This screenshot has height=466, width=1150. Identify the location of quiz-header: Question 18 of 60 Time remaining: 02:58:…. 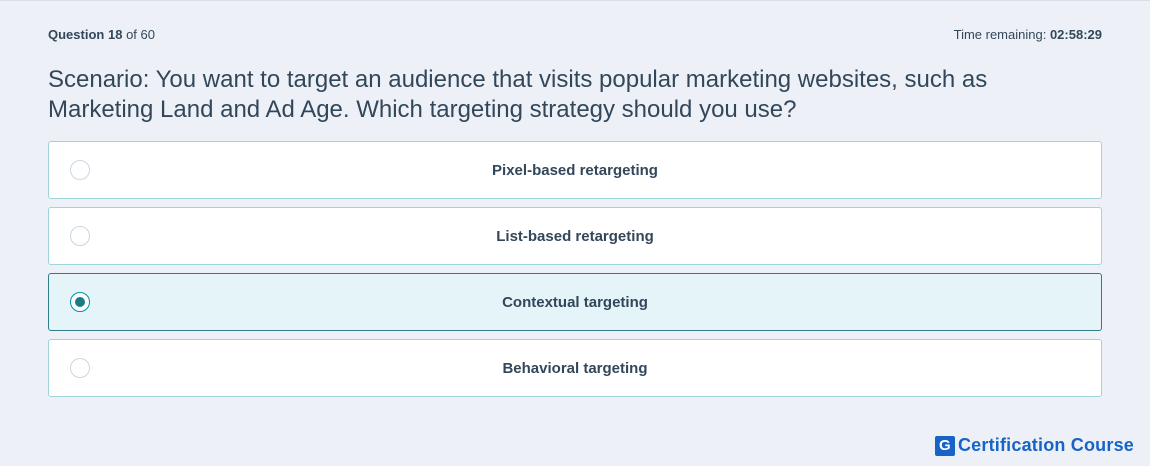
(575, 34).